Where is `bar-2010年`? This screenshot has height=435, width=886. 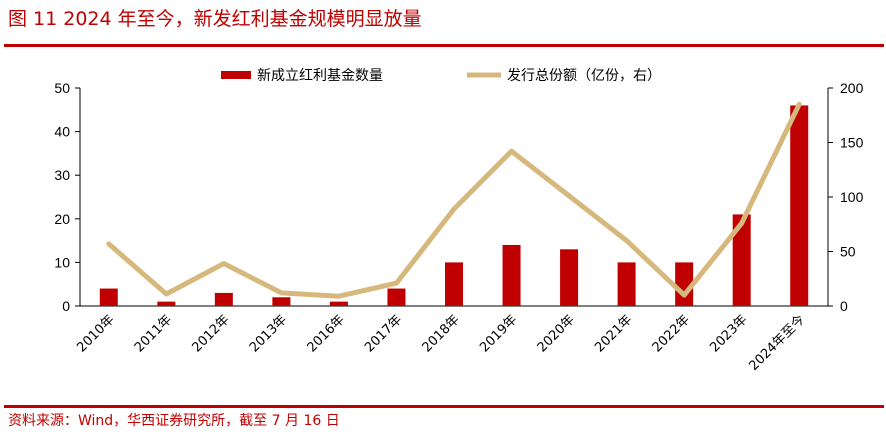 bar-2010年 is located at coordinates (108, 297).